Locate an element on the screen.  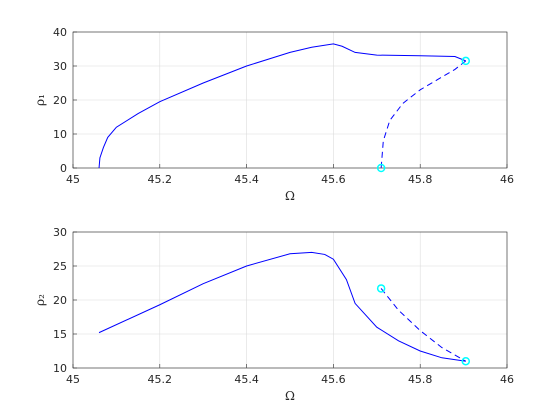
y-tick-label: 0 is located at coordinates (63, 168).